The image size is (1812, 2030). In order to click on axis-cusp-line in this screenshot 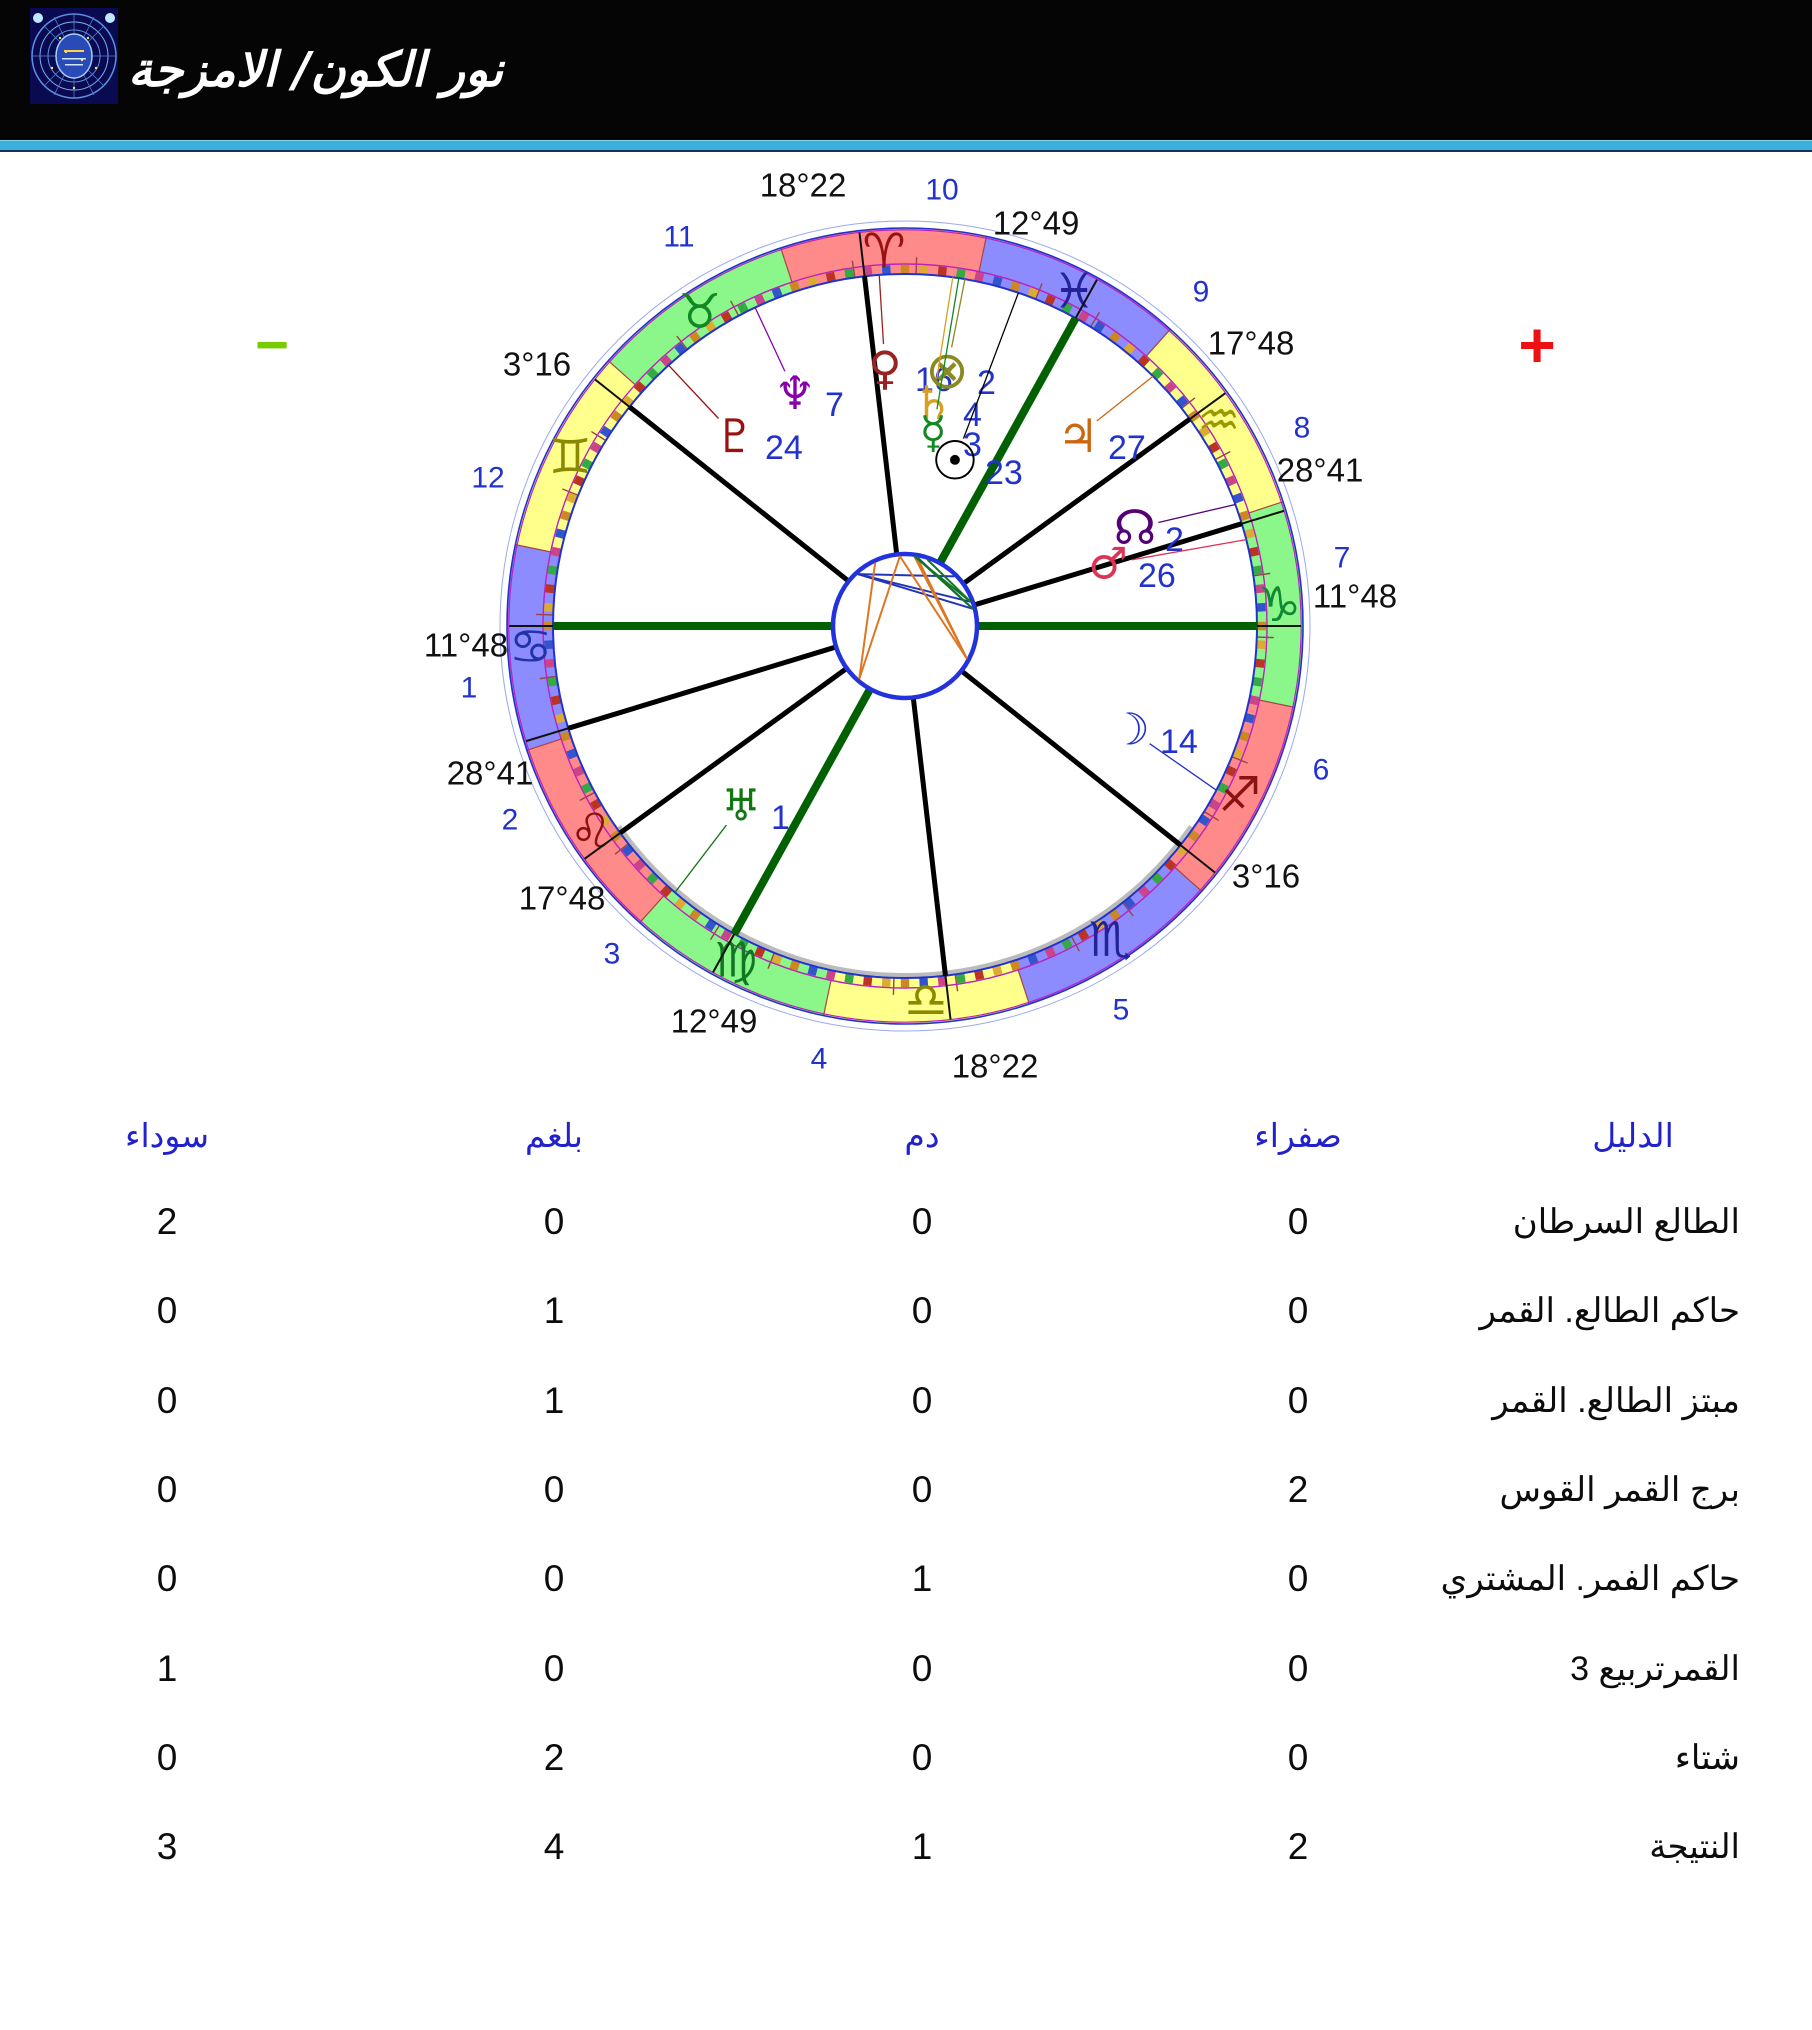, I will do `click(1008, 440)`.